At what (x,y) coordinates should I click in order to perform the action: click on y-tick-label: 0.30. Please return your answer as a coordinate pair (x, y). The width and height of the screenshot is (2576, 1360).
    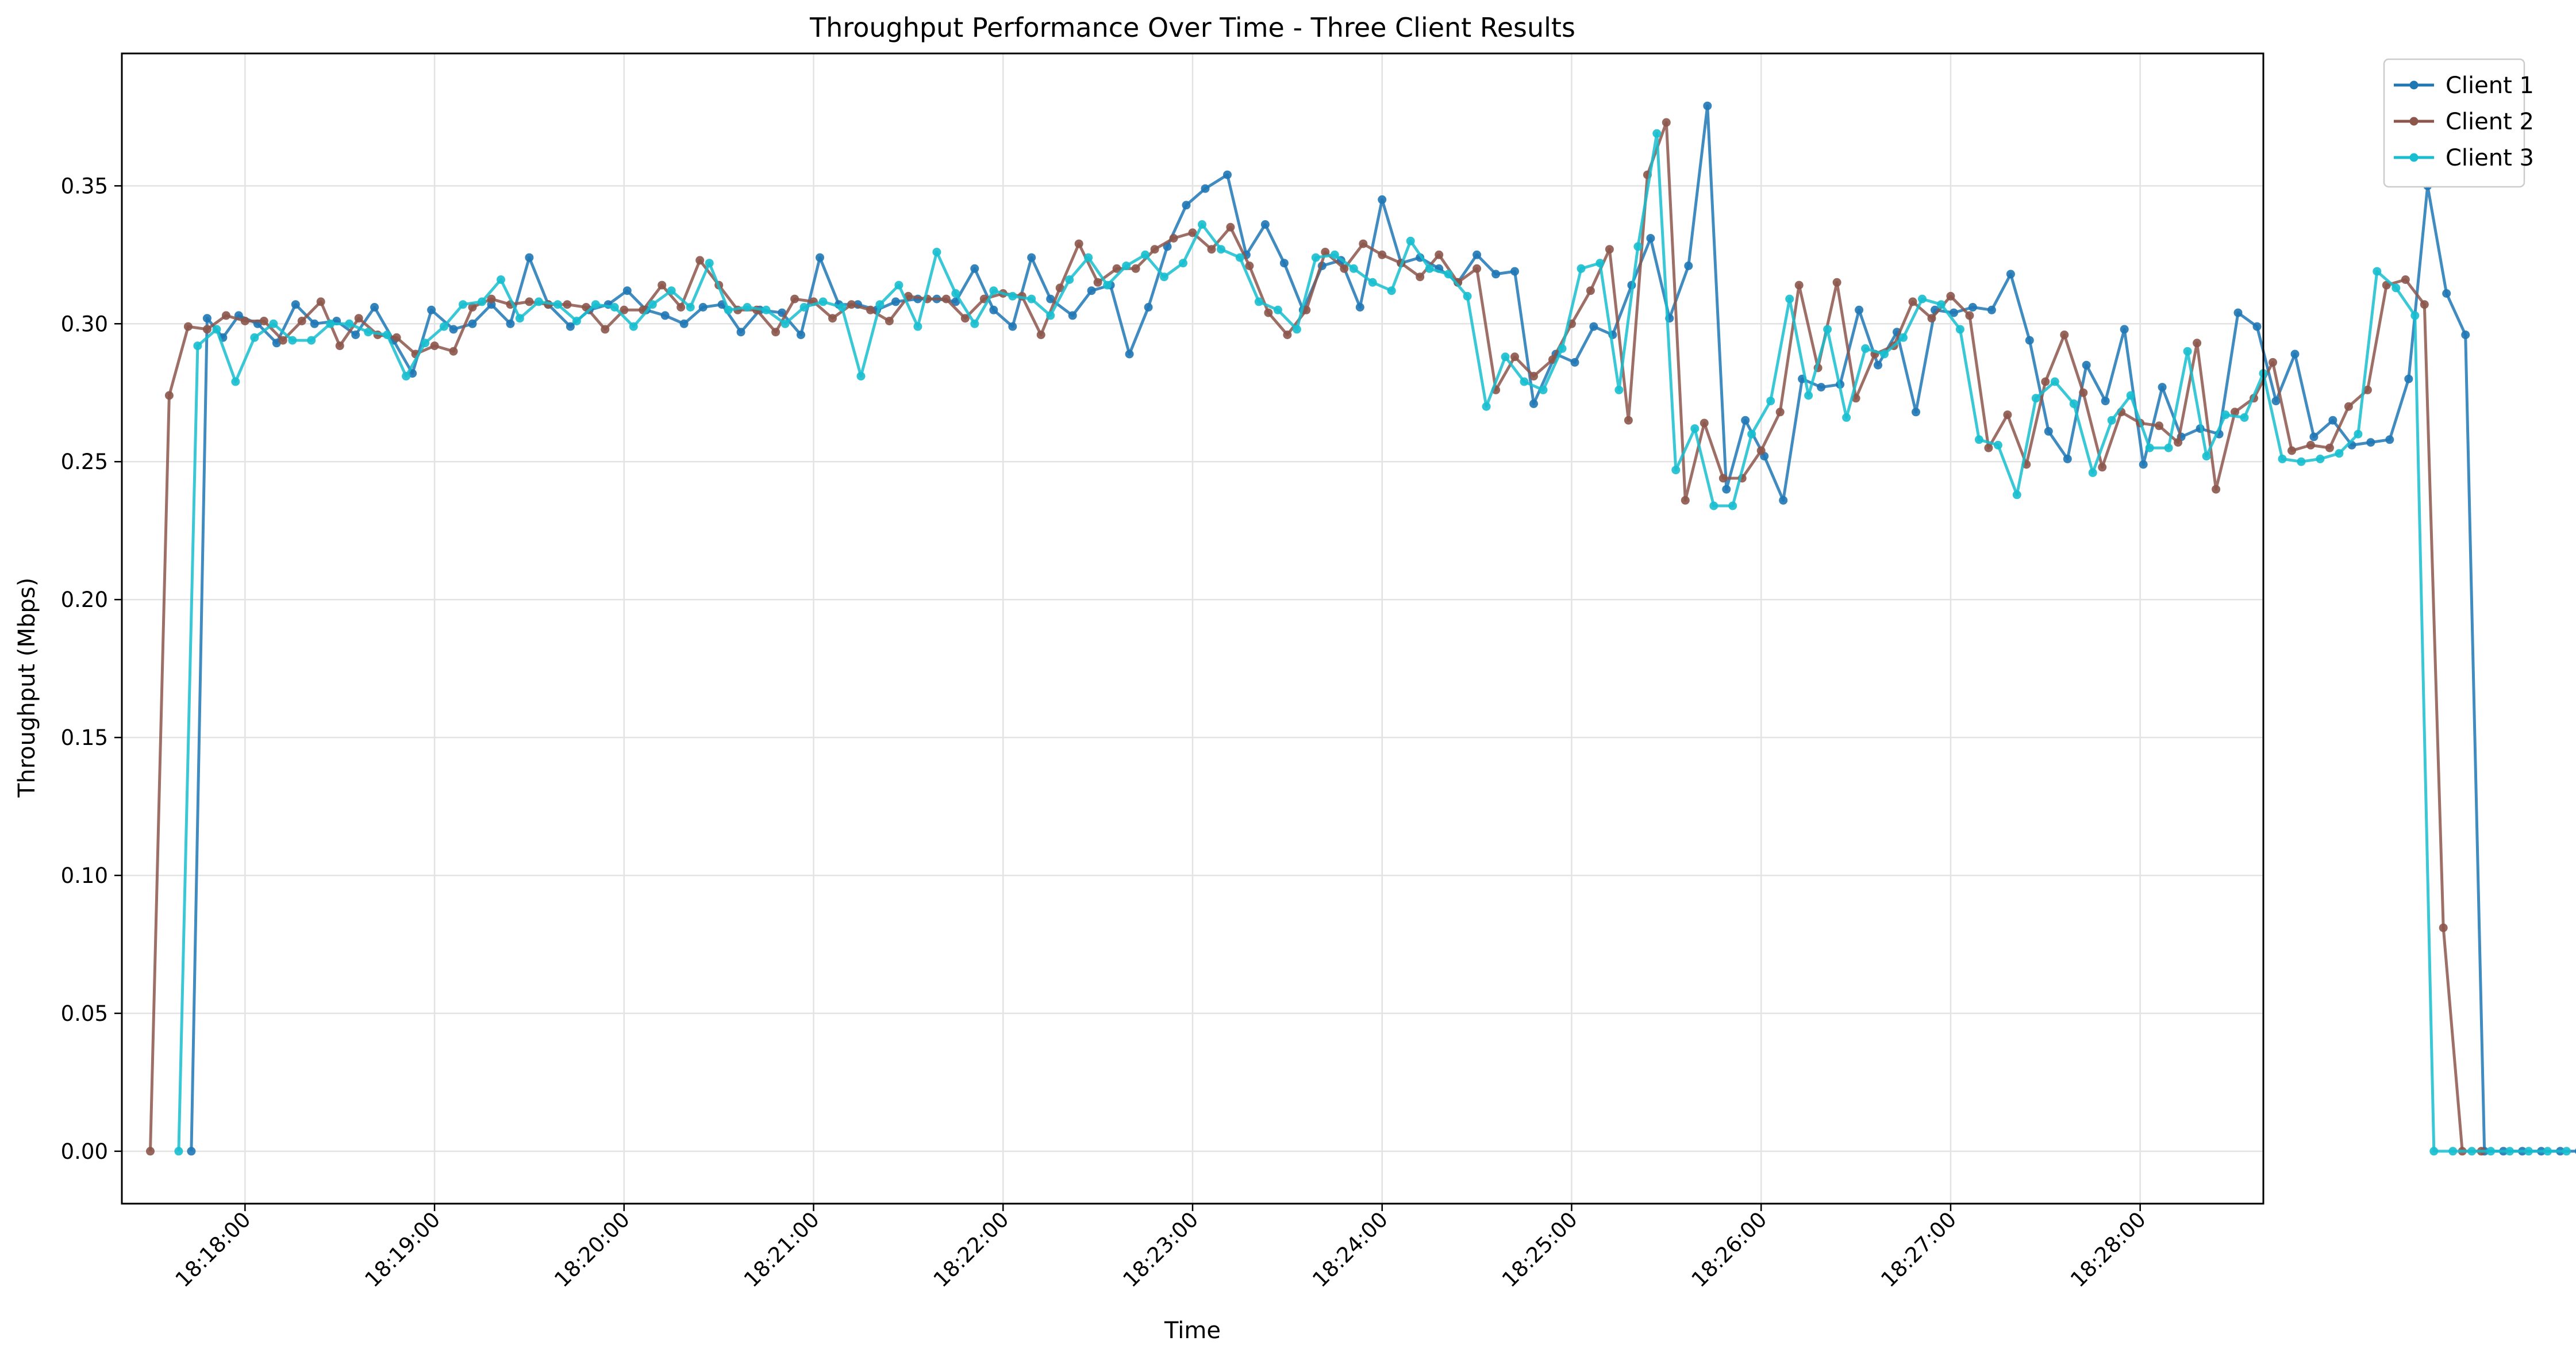
    Looking at the image, I should click on (84, 324).